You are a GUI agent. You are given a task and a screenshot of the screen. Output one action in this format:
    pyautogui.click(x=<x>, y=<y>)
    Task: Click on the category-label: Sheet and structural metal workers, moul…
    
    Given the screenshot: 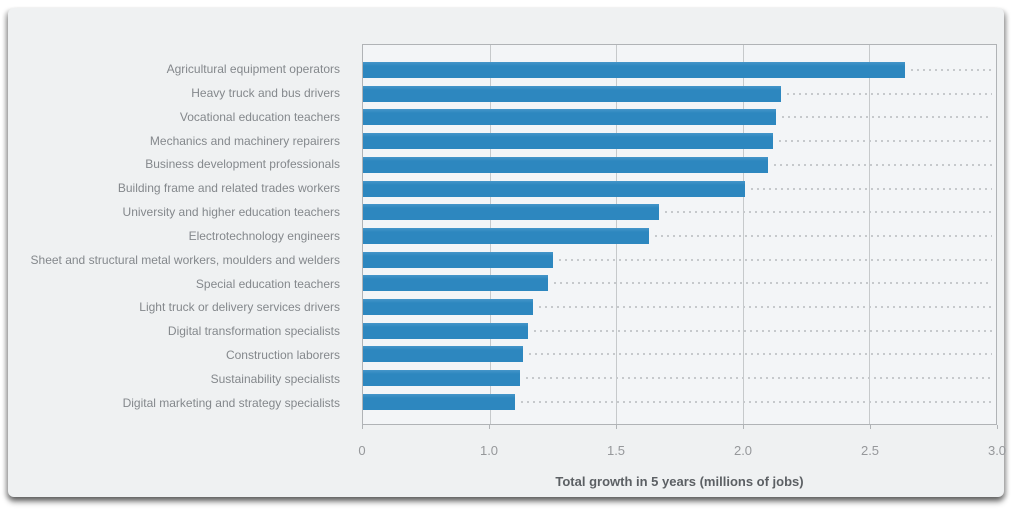 What is the action you would take?
    pyautogui.click(x=185, y=259)
    